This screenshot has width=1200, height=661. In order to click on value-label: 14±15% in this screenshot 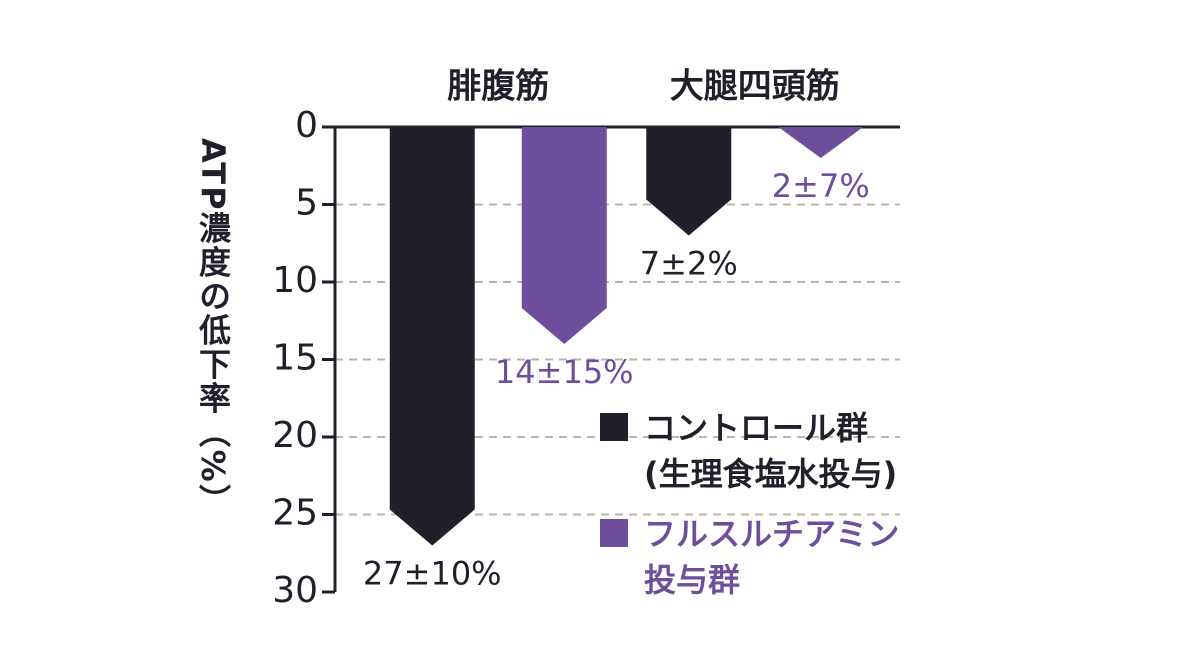, I will do `click(564, 372)`.